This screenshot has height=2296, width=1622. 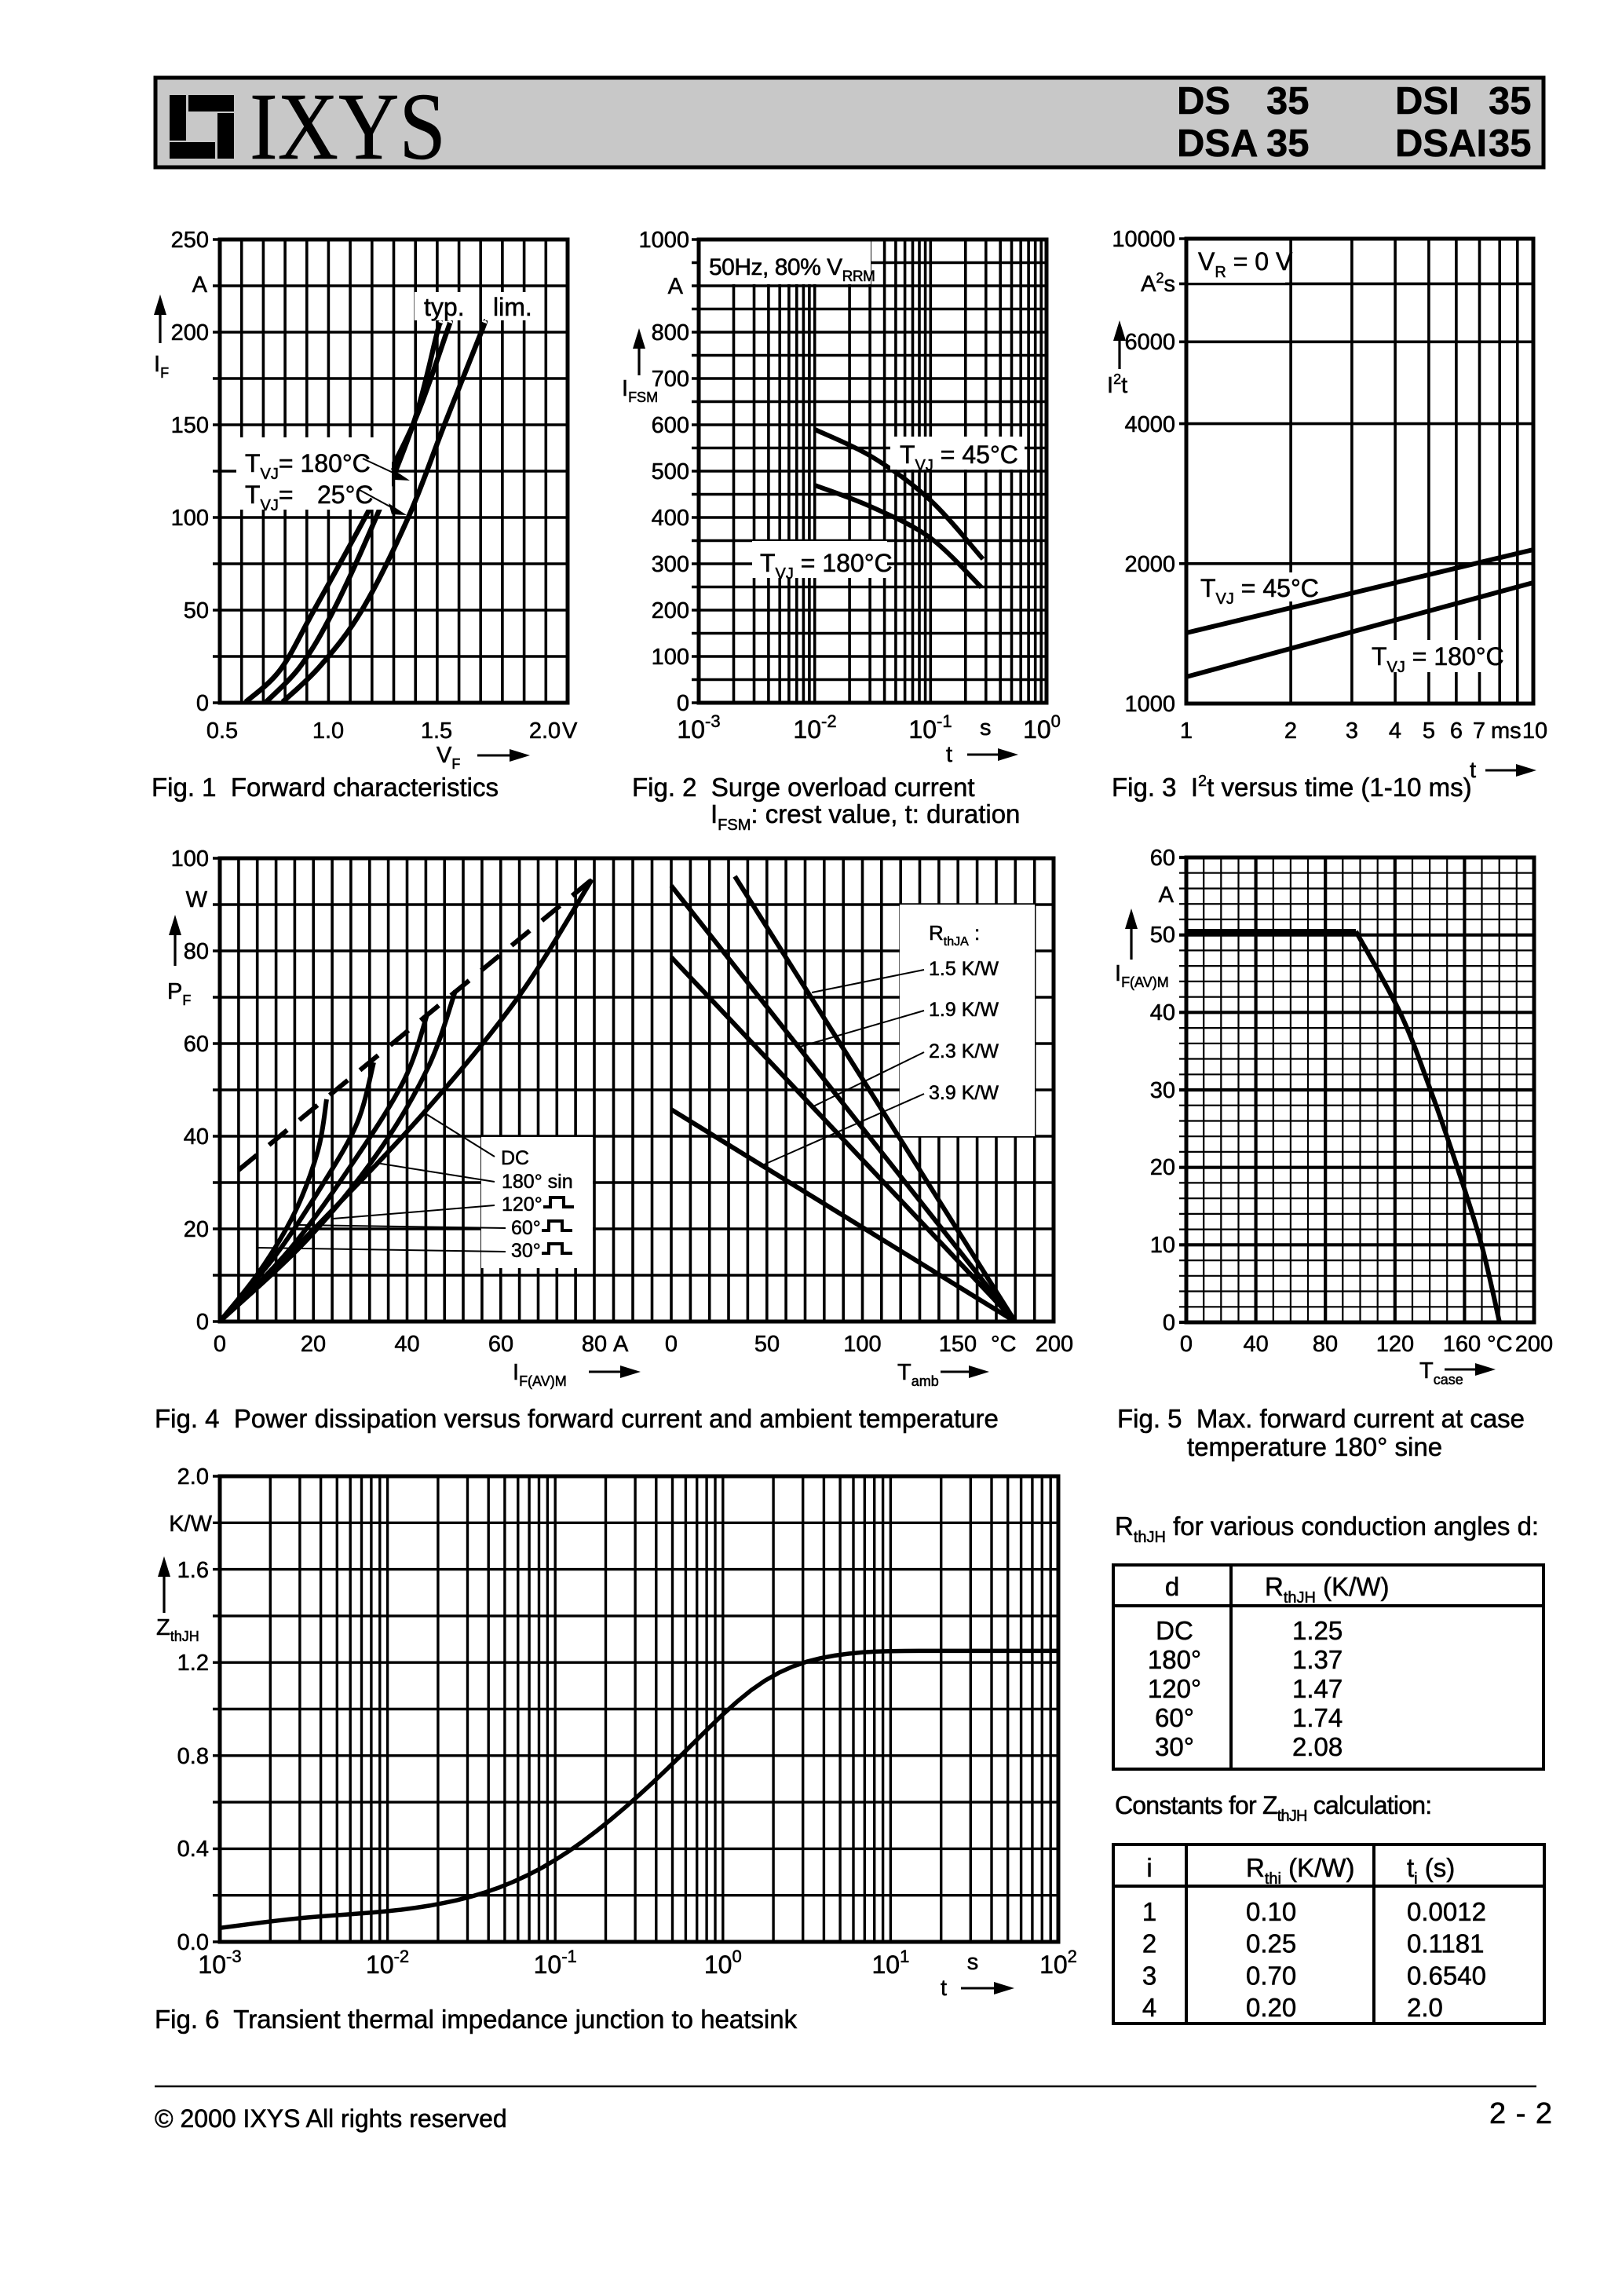 I want to click on svg-text: 250, so click(x=190, y=240).